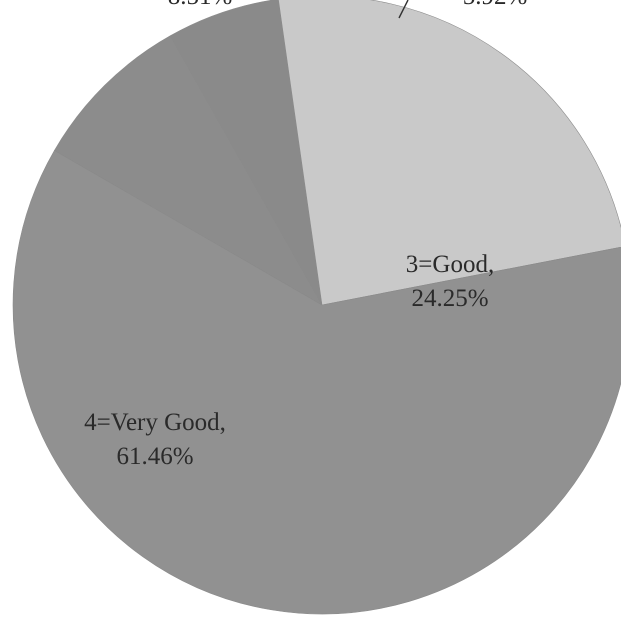  What do you see at coordinates (200, 5) in the screenshot?
I see `slice-value-label-1: 8.51%` at bounding box center [200, 5].